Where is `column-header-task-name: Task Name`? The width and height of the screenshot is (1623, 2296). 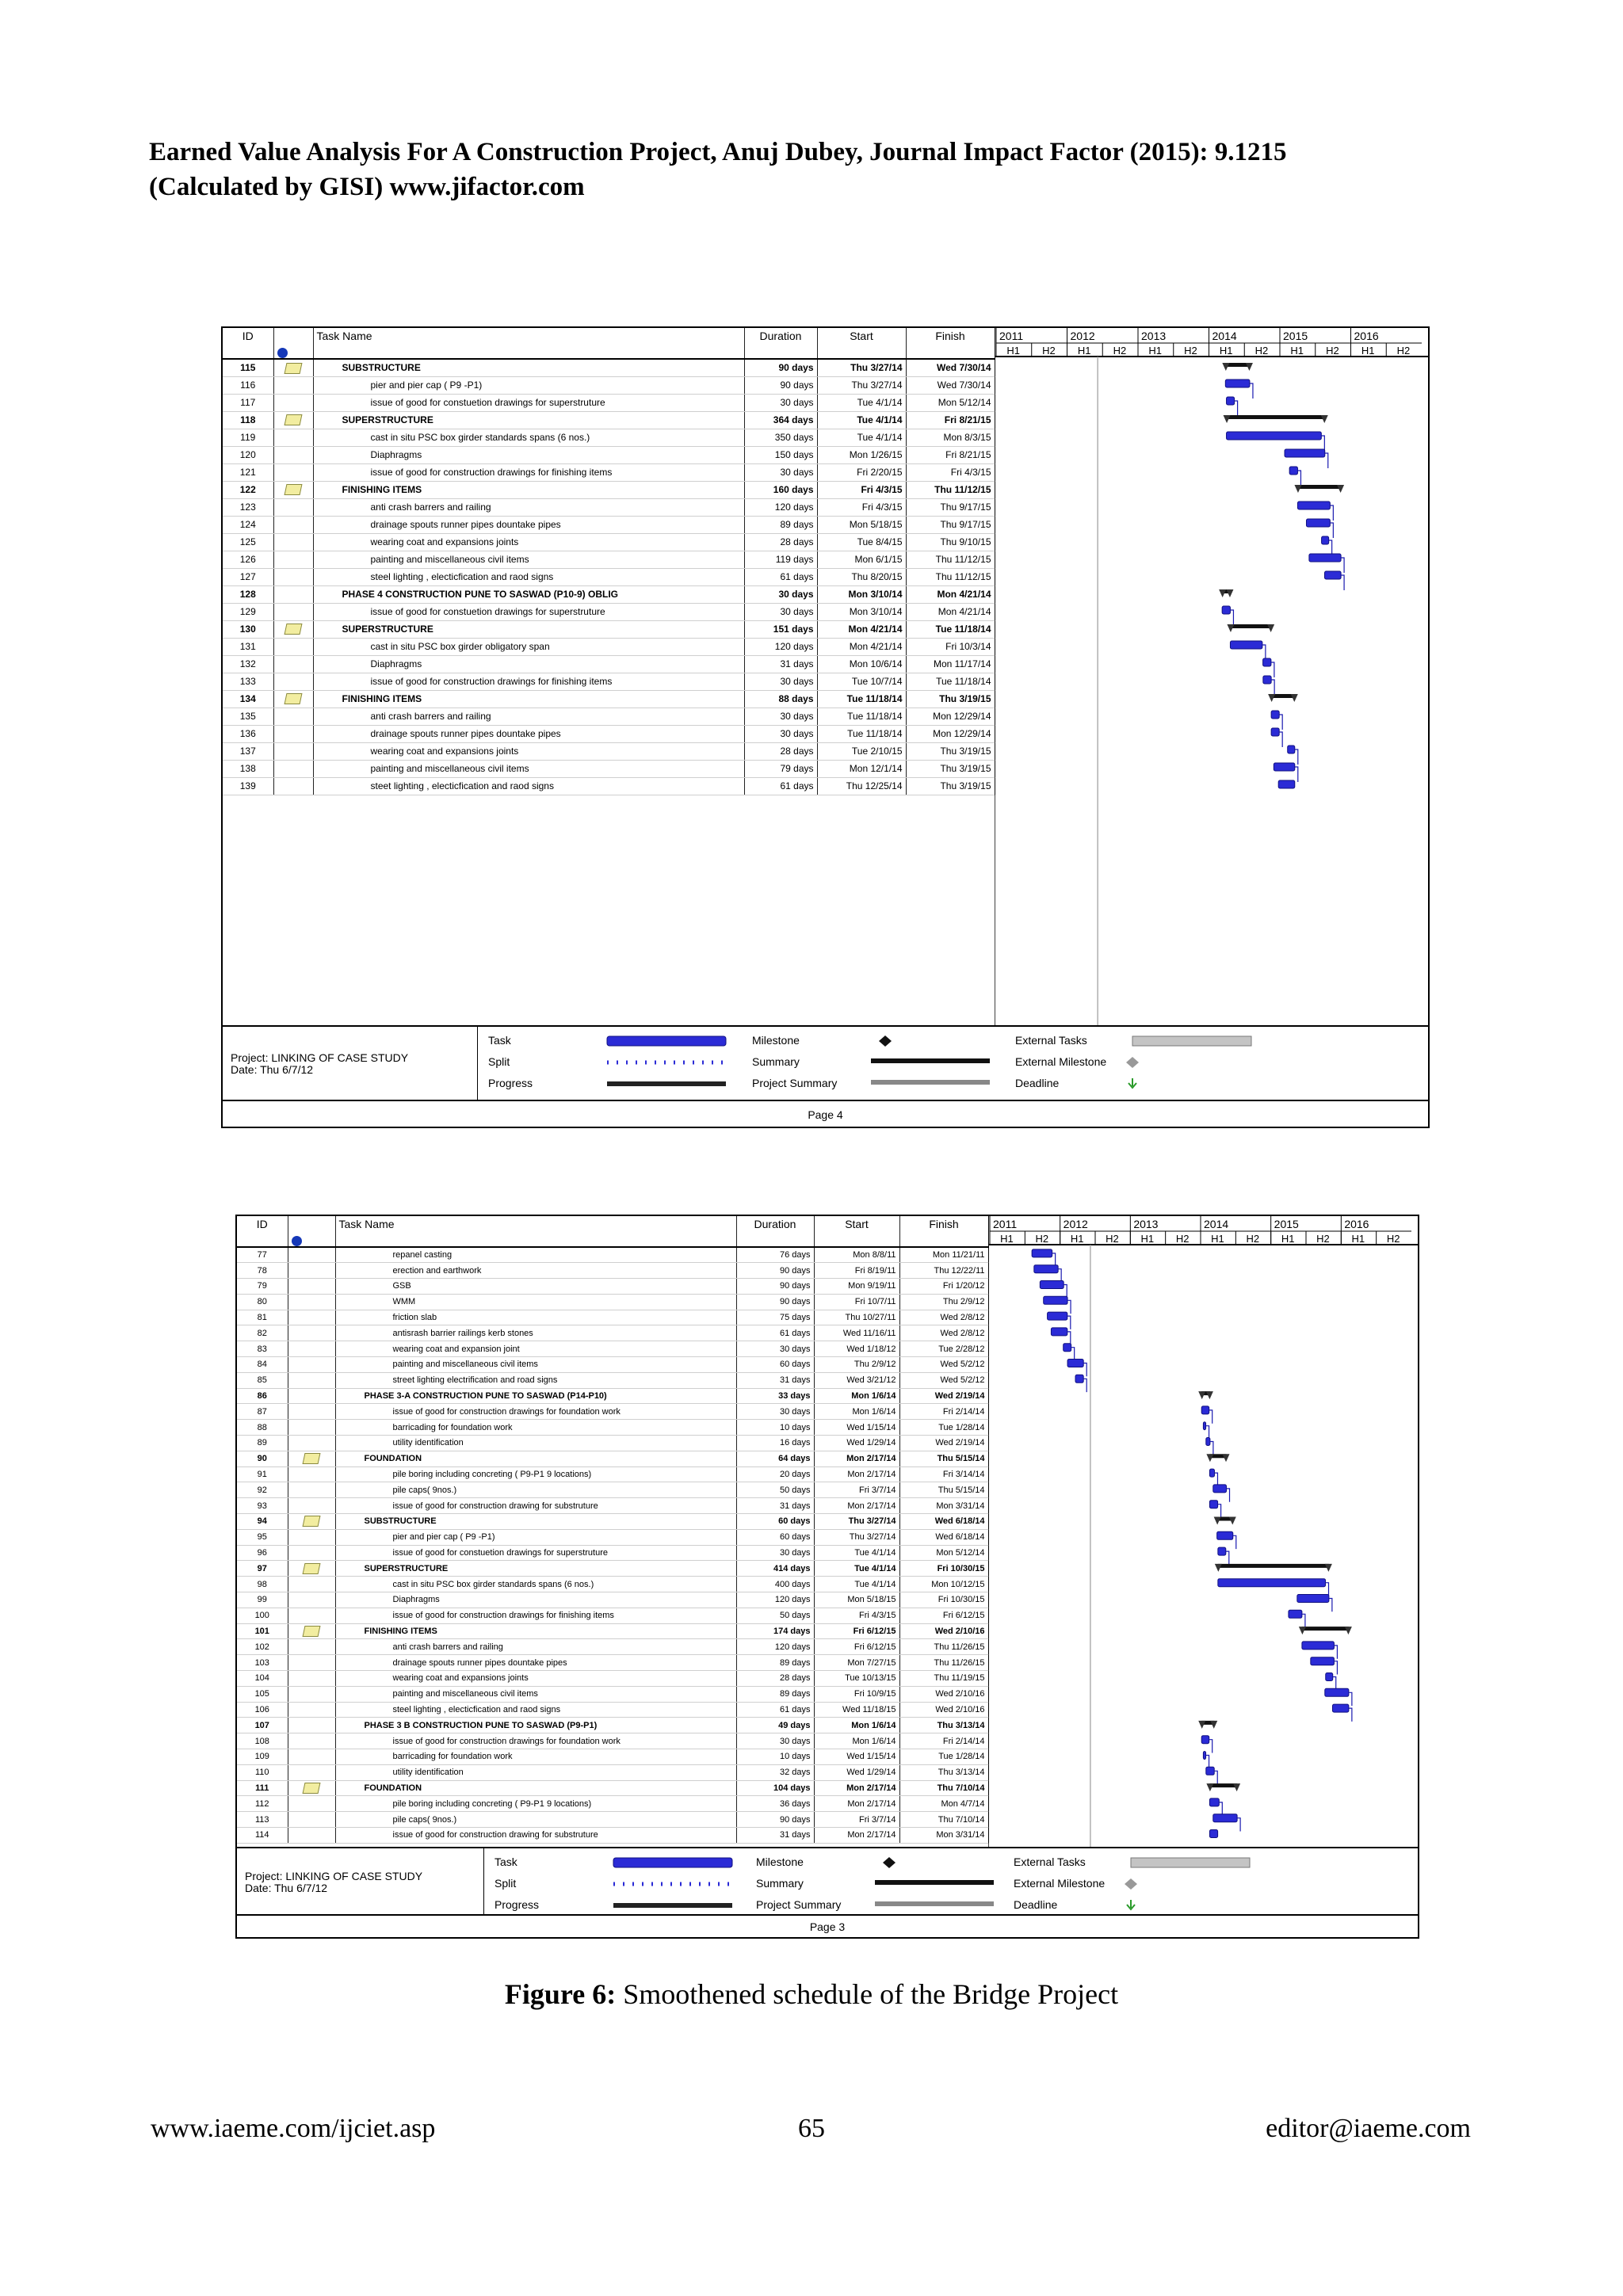 column-header-task-name: Task Name is located at coordinates (536, 1232).